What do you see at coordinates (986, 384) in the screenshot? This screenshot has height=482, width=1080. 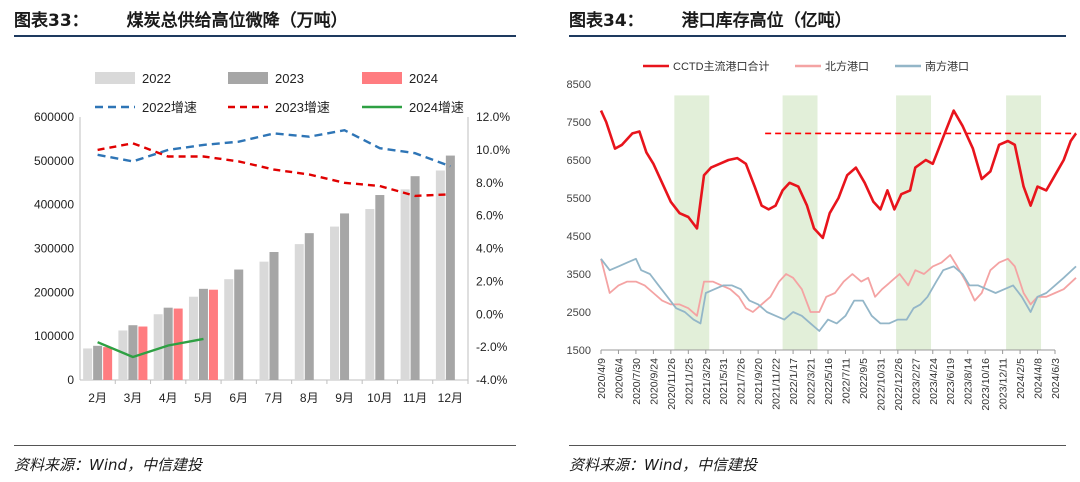 I see `x-tick-label: 2023/10/16` at bounding box center [986, 384].